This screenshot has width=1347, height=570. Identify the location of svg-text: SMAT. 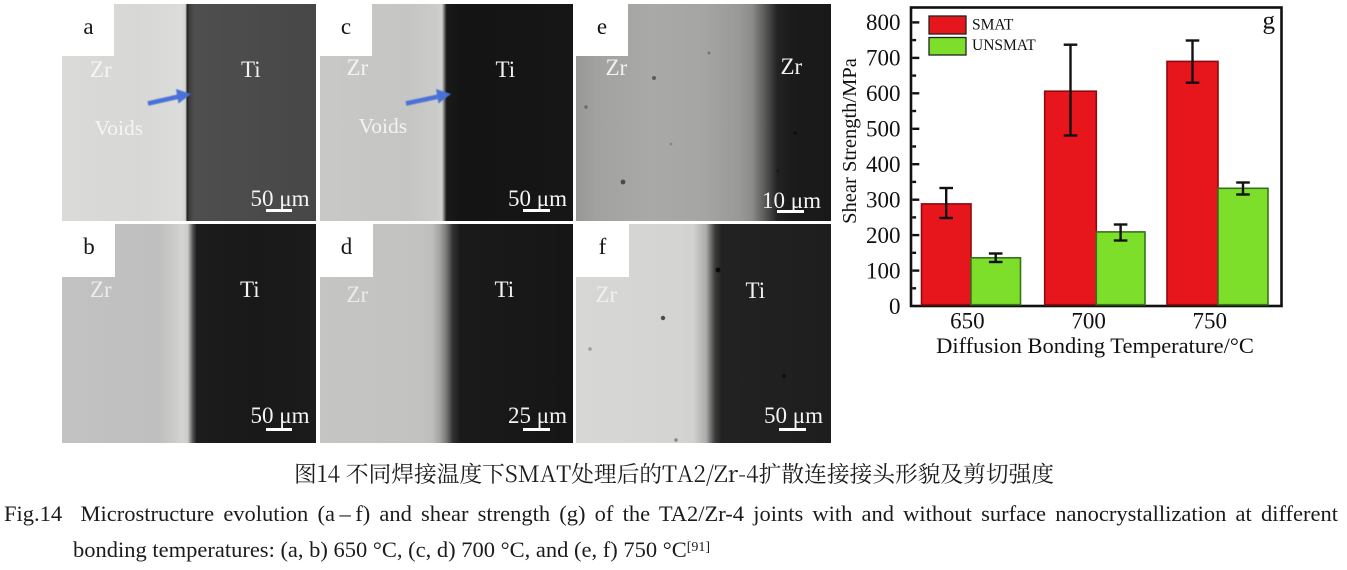
(993, 25).